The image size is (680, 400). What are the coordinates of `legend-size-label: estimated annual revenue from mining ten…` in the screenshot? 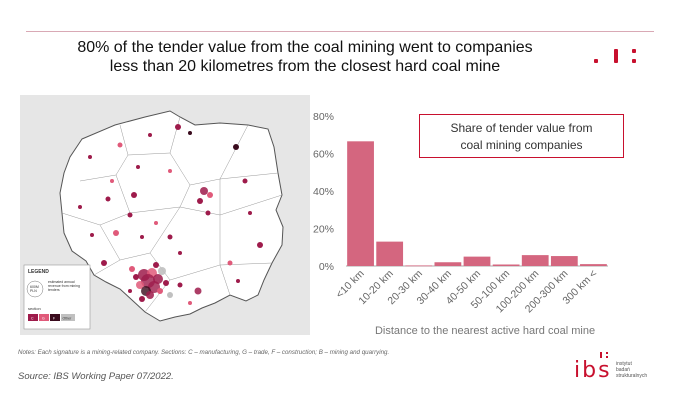 It's located at (64, 286).